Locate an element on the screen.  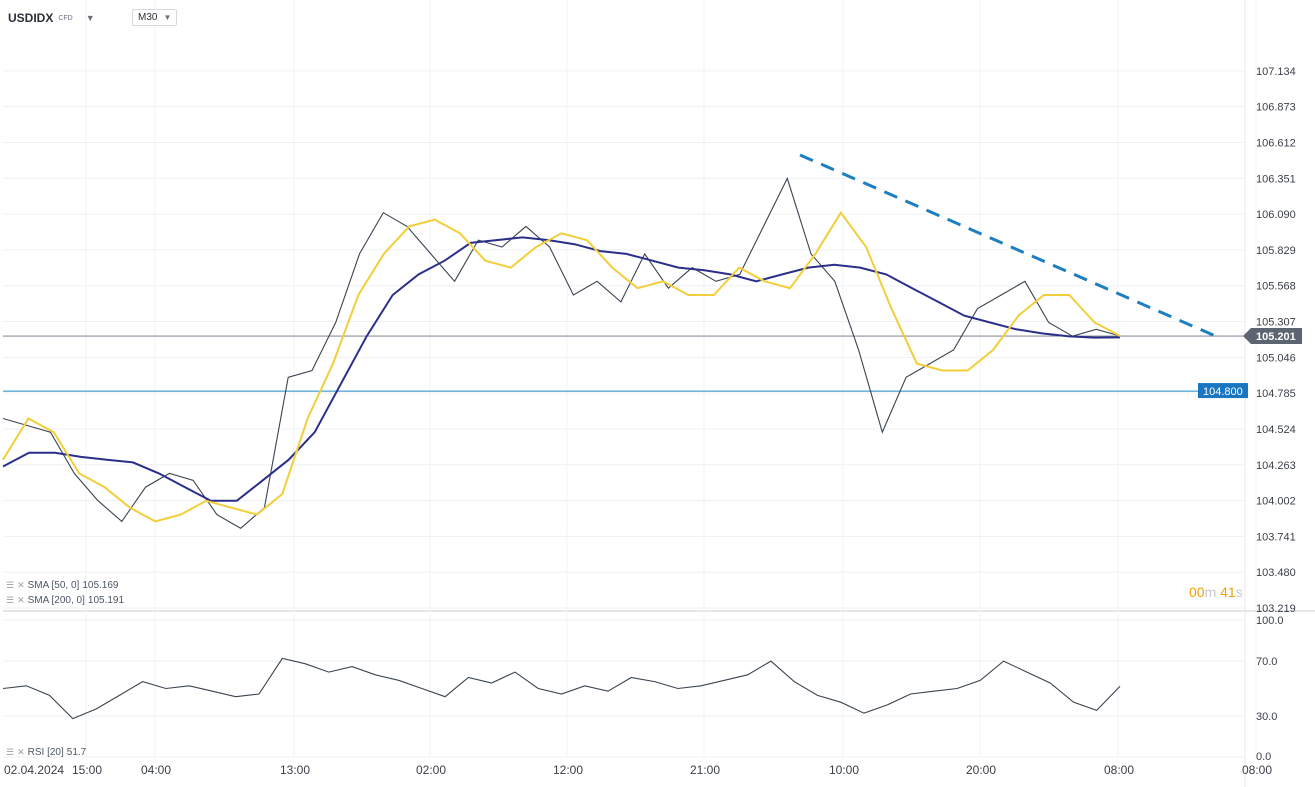
time-tick-label: 21:00 is located at coordinates (705, 770).